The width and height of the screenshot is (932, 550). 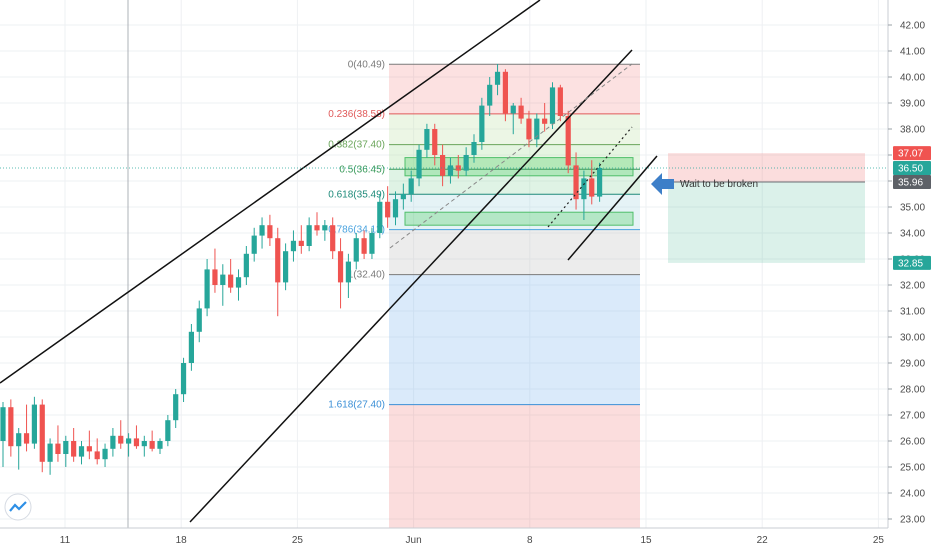 I want to click on price-tag-label: 32.85, so click(x=910, y=263).